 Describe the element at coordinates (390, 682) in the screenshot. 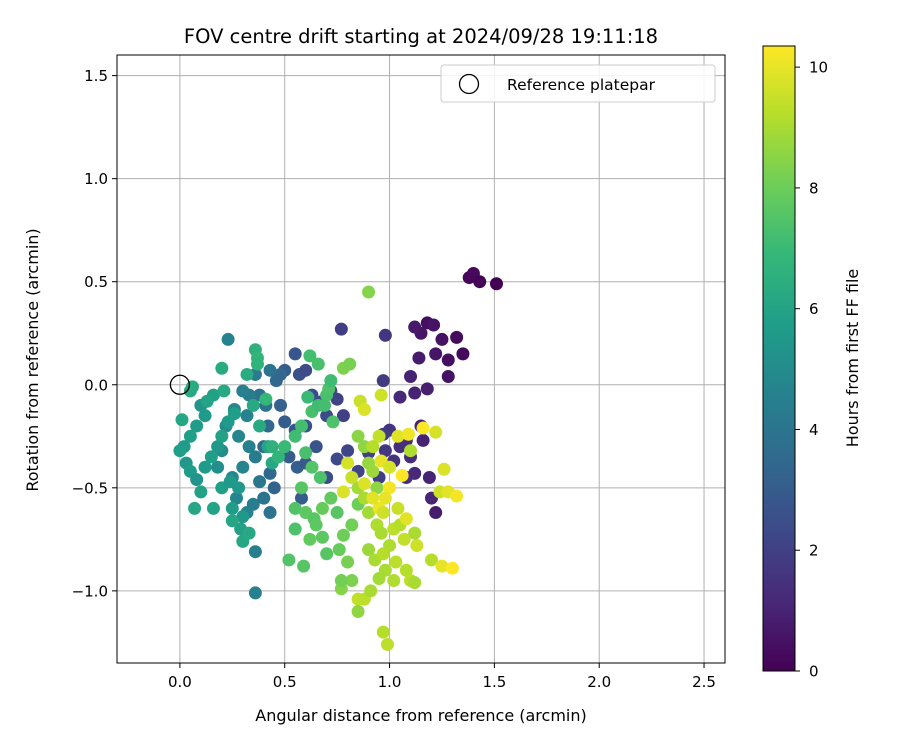

I see `x-tick-label: 1.0` at that location.